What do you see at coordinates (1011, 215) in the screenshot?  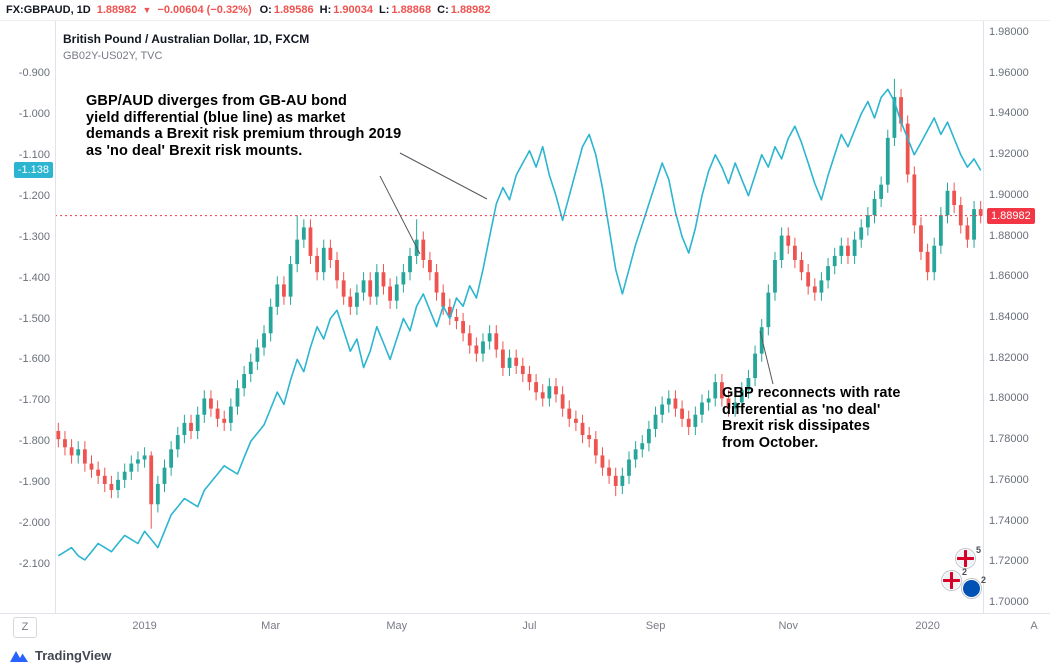 I see `price-last-value-tag: 1.88982` at bounding box center [1011, 215].